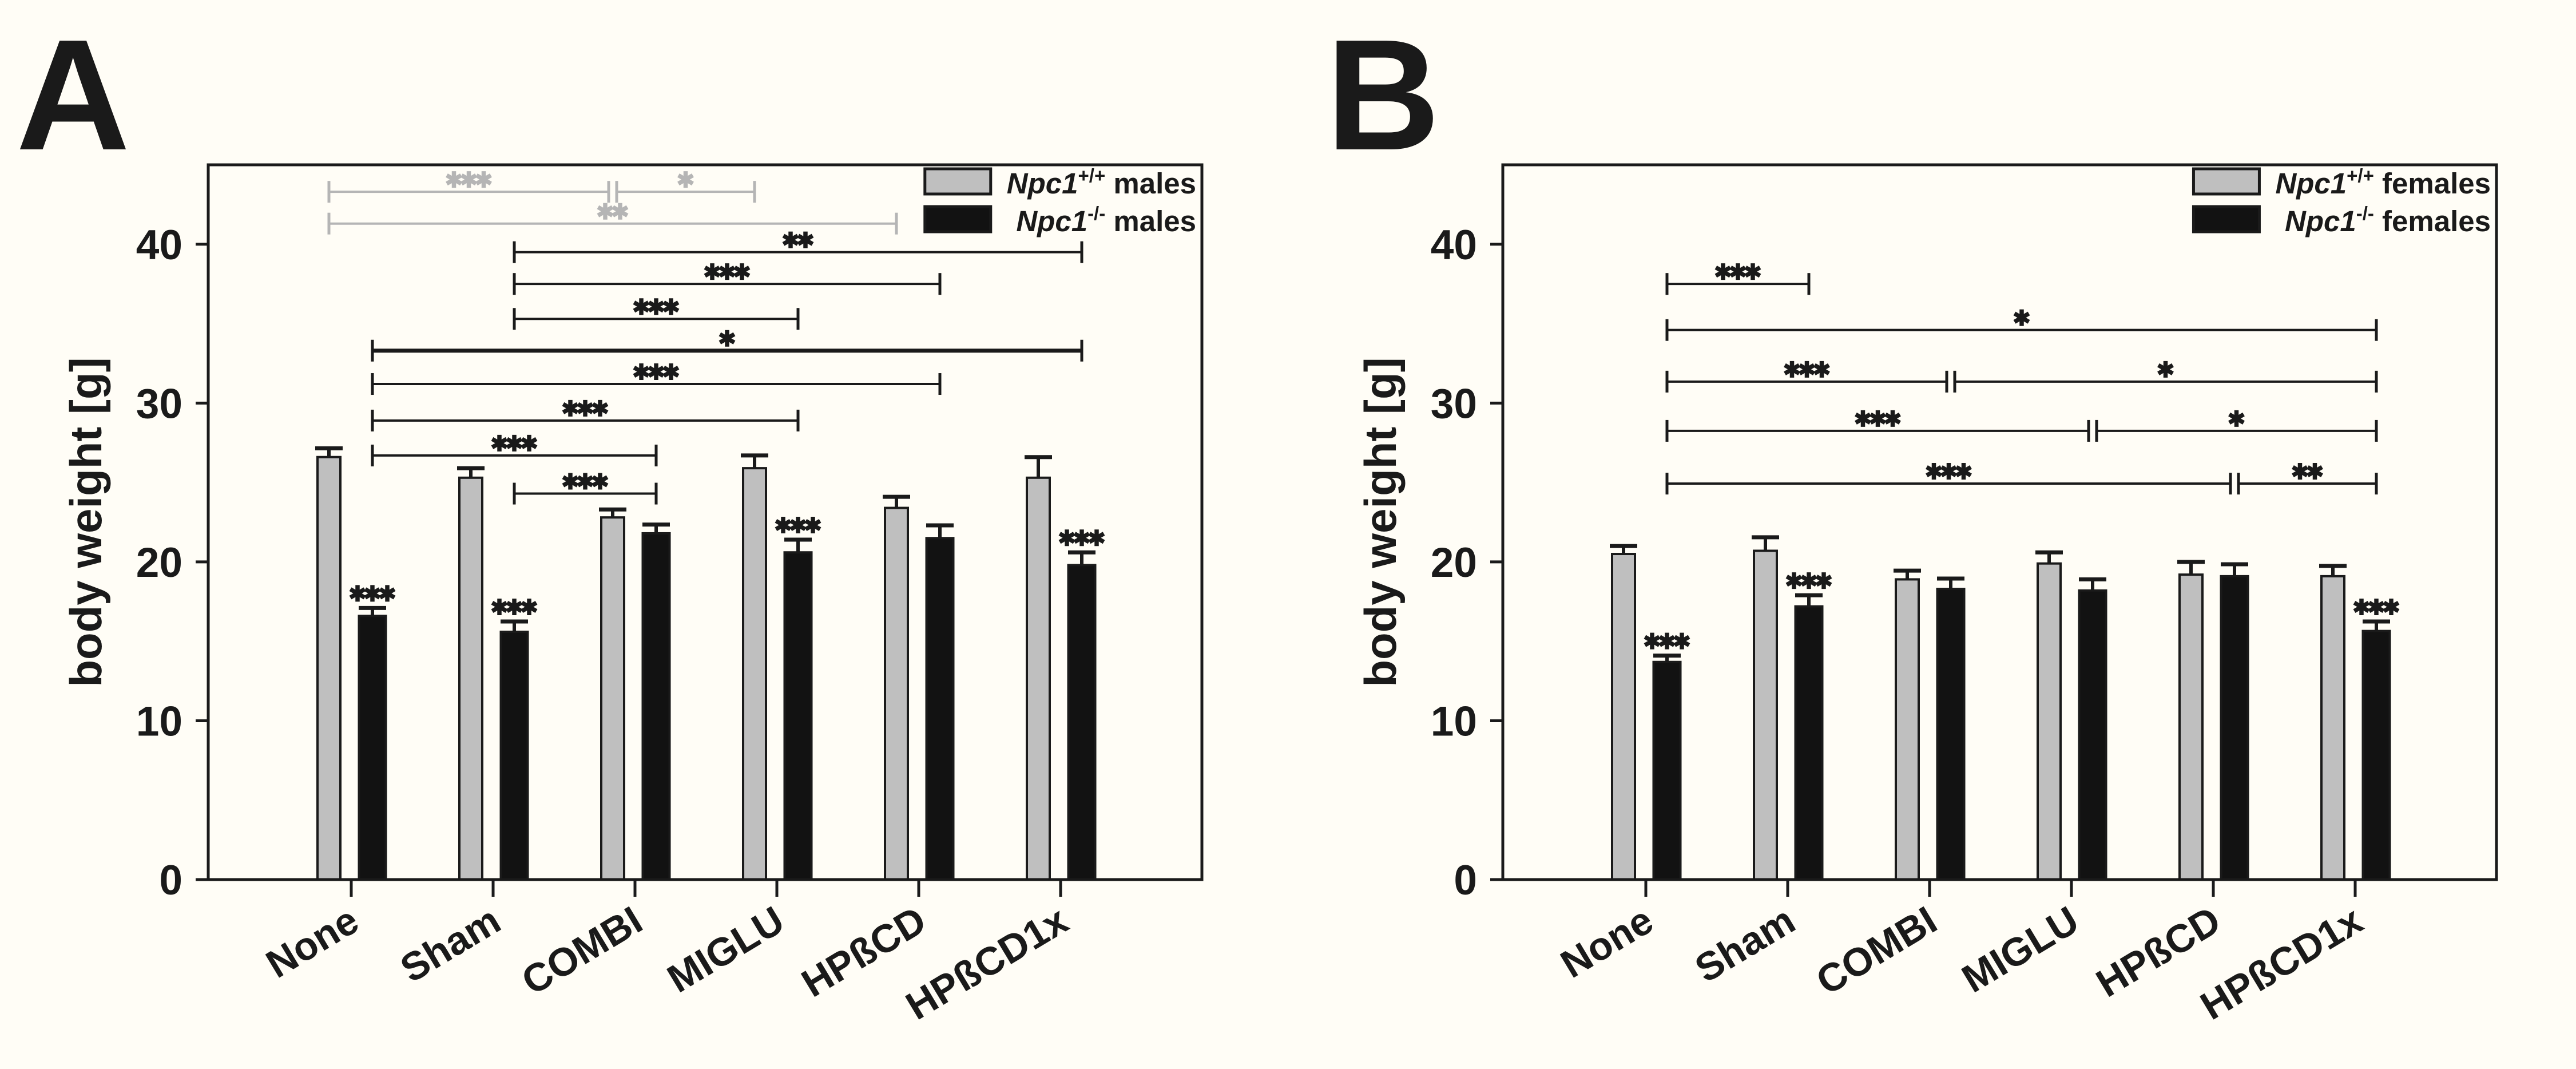  I want to click on bar-a-COMBI-s0, so click(612, 698).